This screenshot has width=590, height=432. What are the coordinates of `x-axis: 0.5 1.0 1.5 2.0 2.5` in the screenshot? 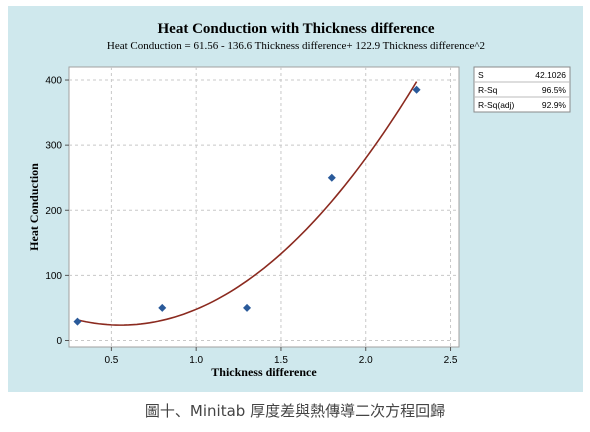 It's located at (281, 356).